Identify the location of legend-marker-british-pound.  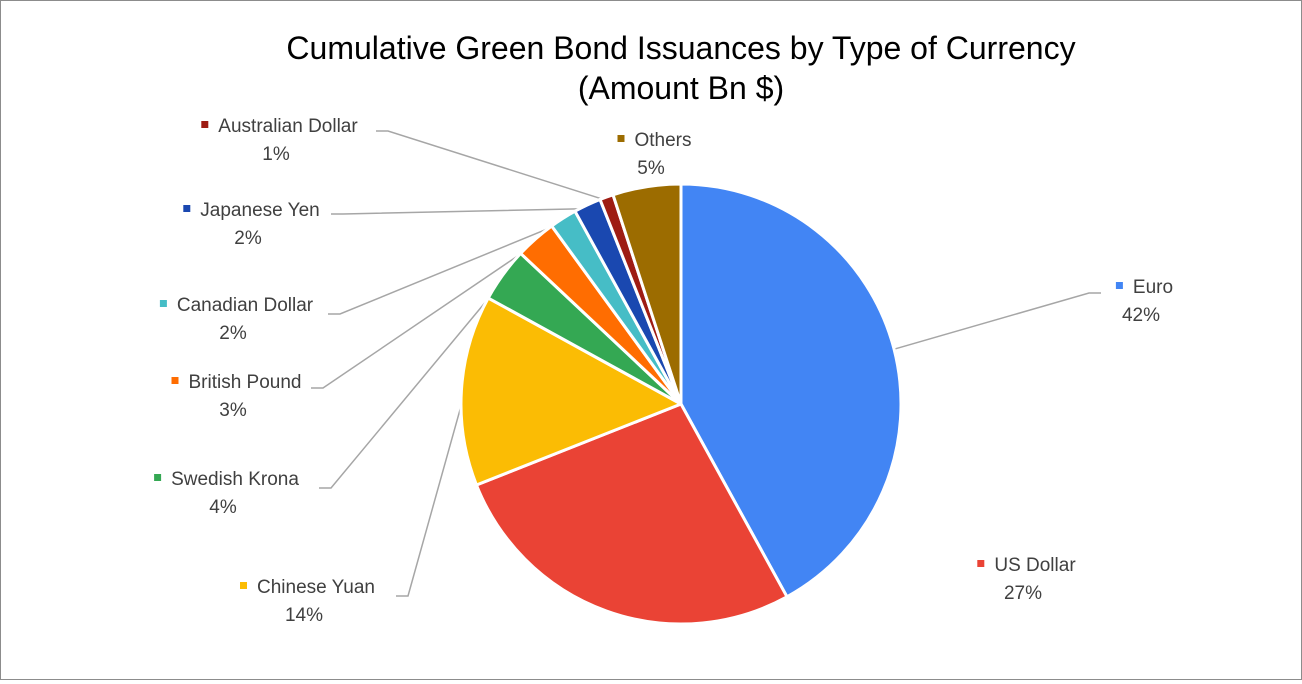
(175, 380).